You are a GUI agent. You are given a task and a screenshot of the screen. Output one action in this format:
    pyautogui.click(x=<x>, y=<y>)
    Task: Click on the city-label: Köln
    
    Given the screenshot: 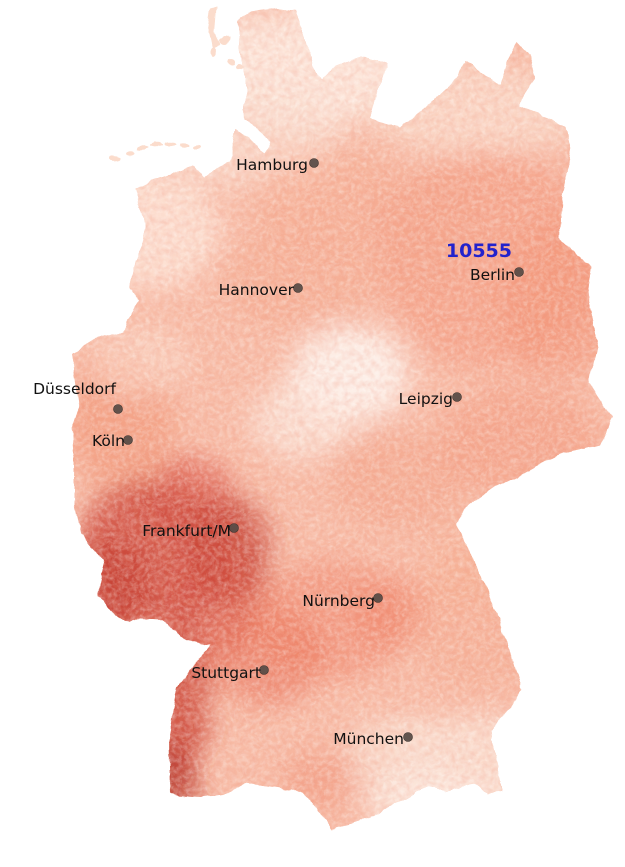 What is the action you would take?
    pyautogui.click(x=108, y=441)
    